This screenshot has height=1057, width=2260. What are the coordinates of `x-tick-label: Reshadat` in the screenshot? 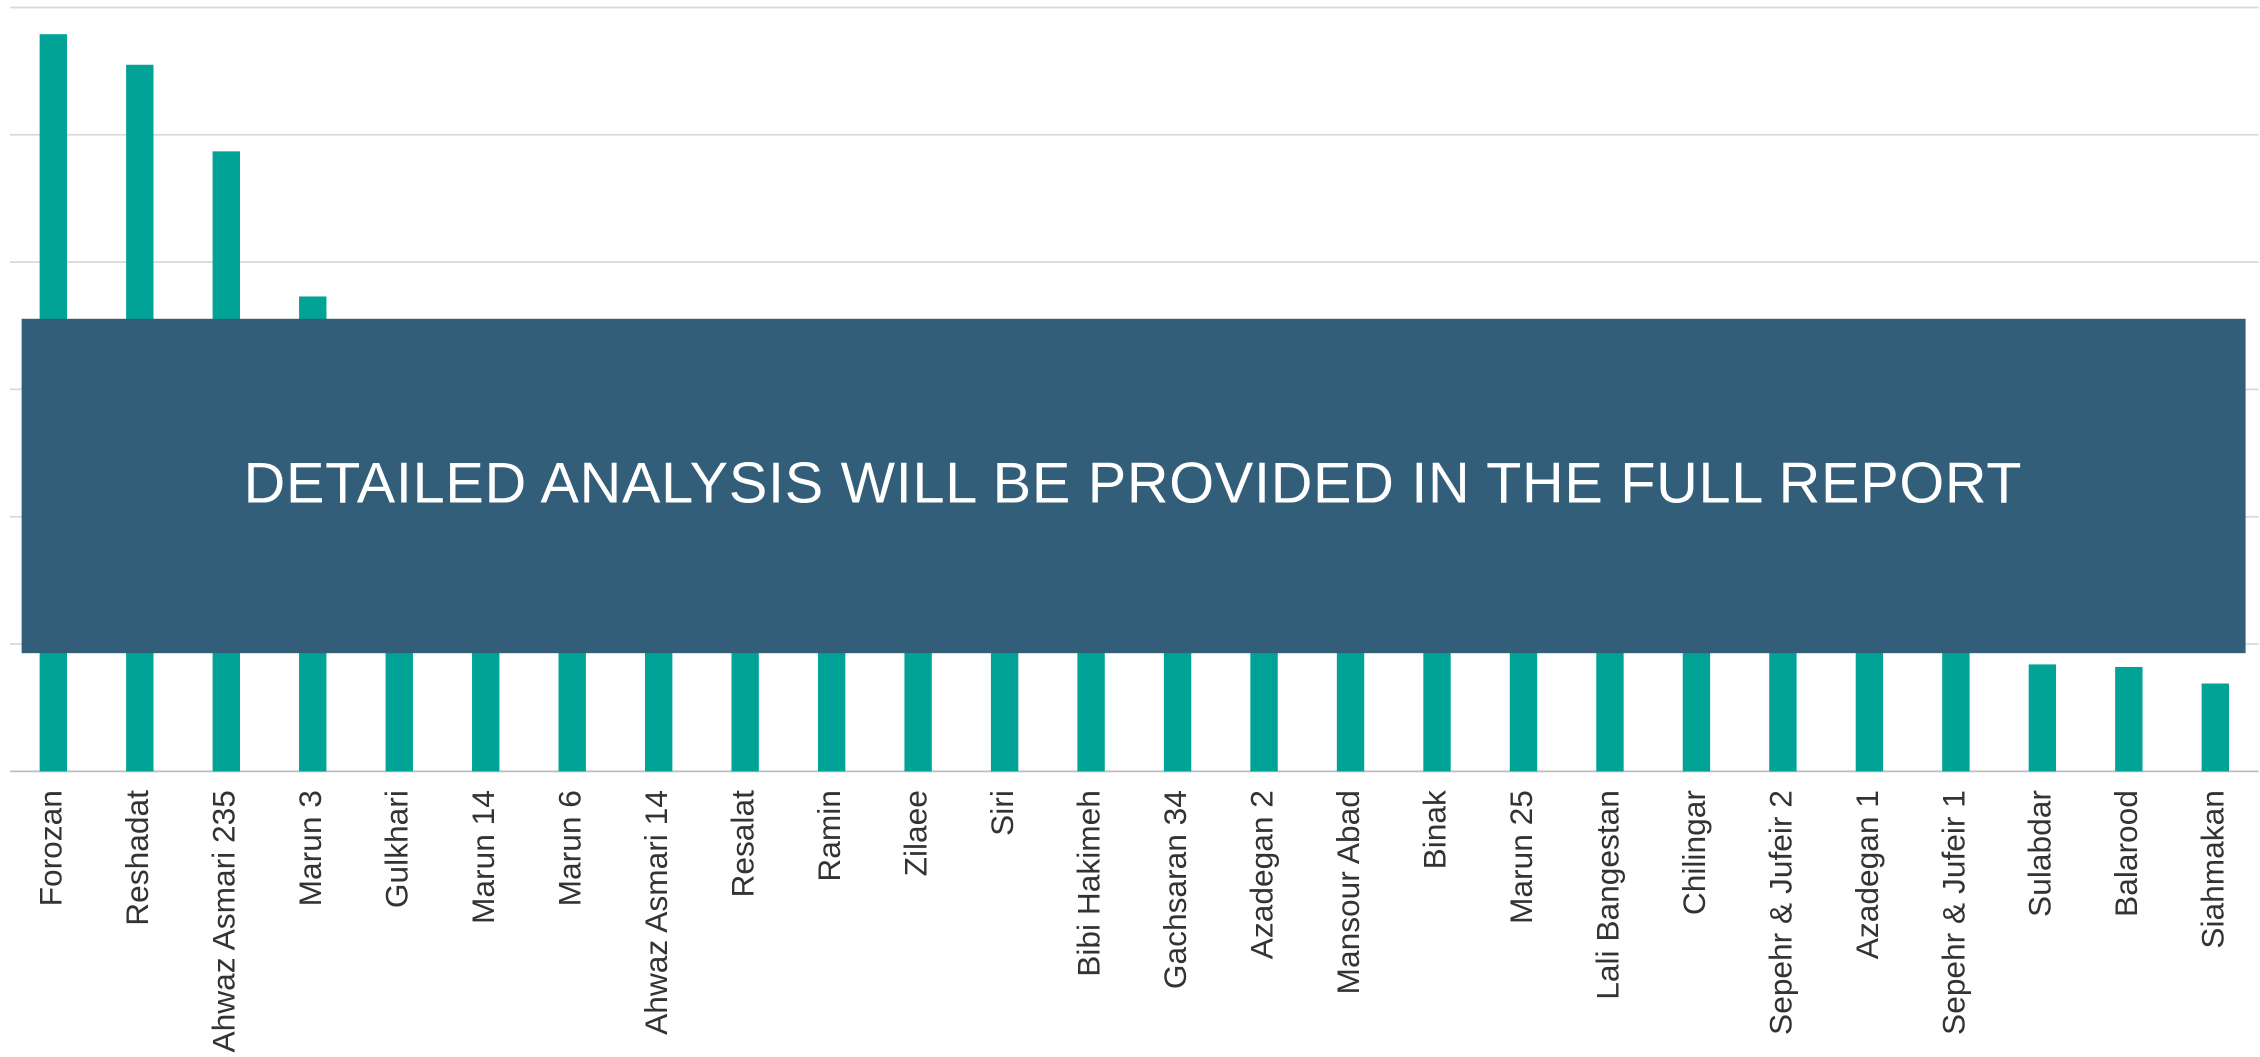 It's located at (137, 858).